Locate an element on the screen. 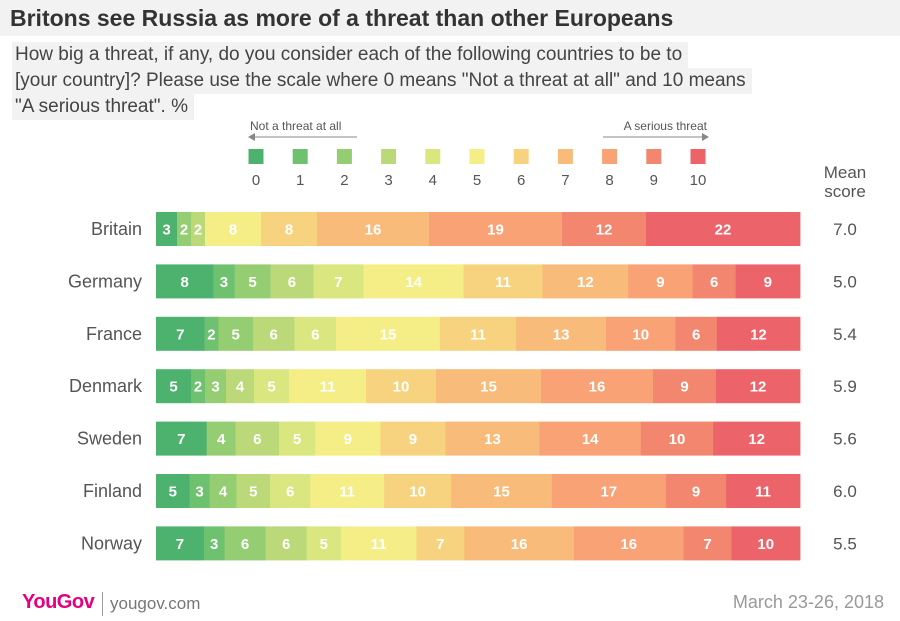 This screenshot has width=900, height=621. mean-score-germany: 5.0 is located at coordinates (845, 281).